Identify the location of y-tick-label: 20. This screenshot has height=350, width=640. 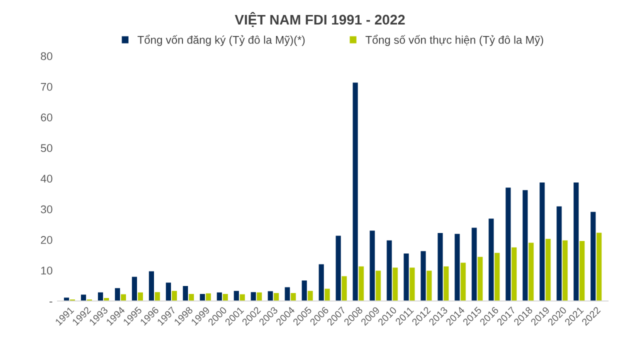
(46, 240).